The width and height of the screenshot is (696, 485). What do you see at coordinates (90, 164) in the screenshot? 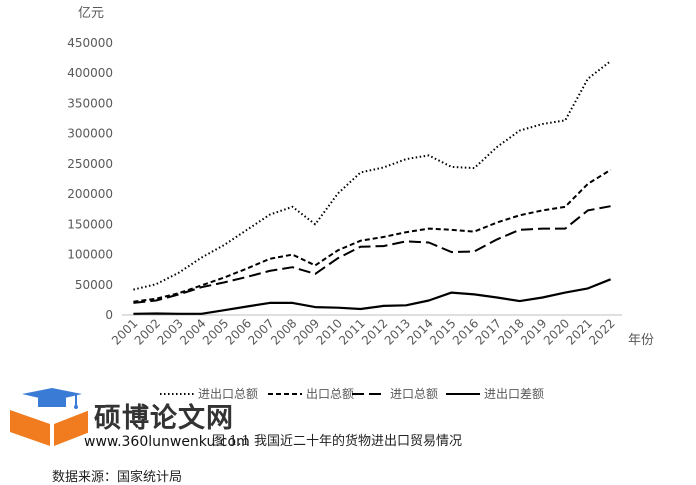
I see `y-tick-label: 250000` at bounding box center [90, 164].